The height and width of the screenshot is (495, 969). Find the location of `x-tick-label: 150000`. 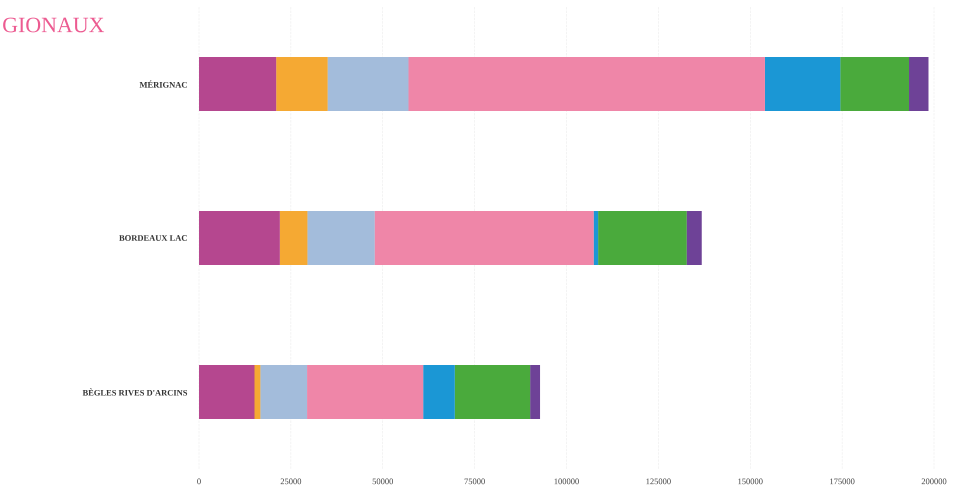

x-tick-label: 150000 is located at coordinates (750, 481).